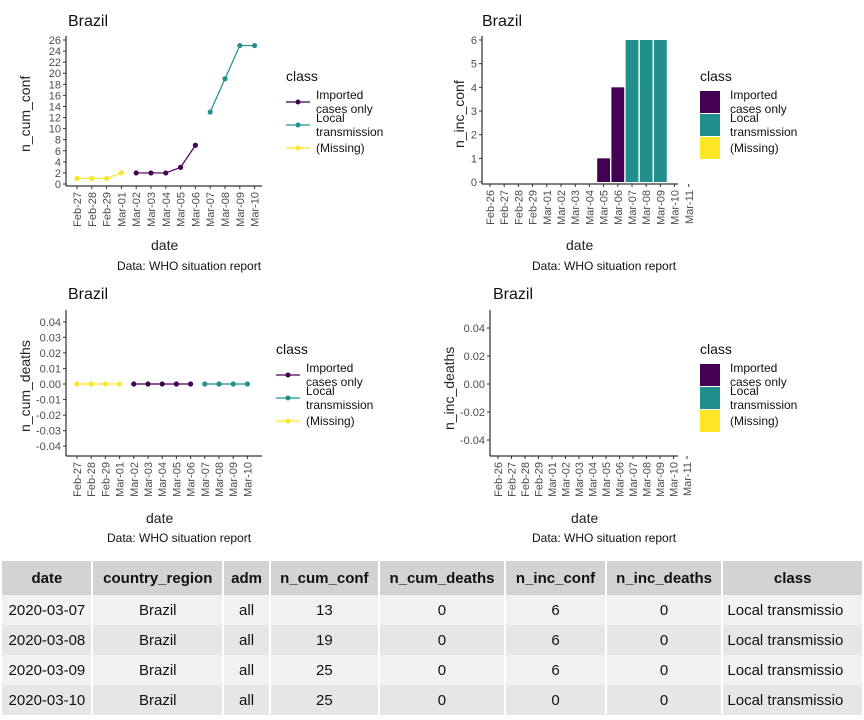 Image resolution: width=864 pixels, height=720 pixels. Describe the element at coordinates (324, 375) in the screenshot. I see `legend-item: Imported cases only` at that location.